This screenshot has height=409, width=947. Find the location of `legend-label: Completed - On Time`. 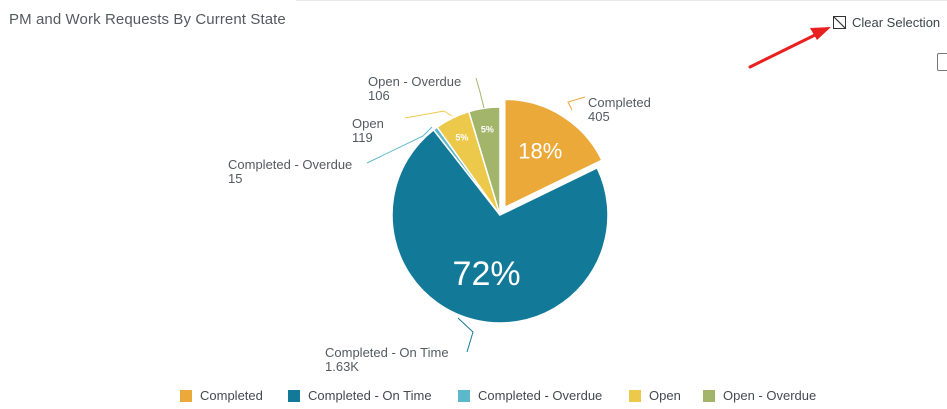

legend-label: Completed - On Time is located at coordinates (370, 395).